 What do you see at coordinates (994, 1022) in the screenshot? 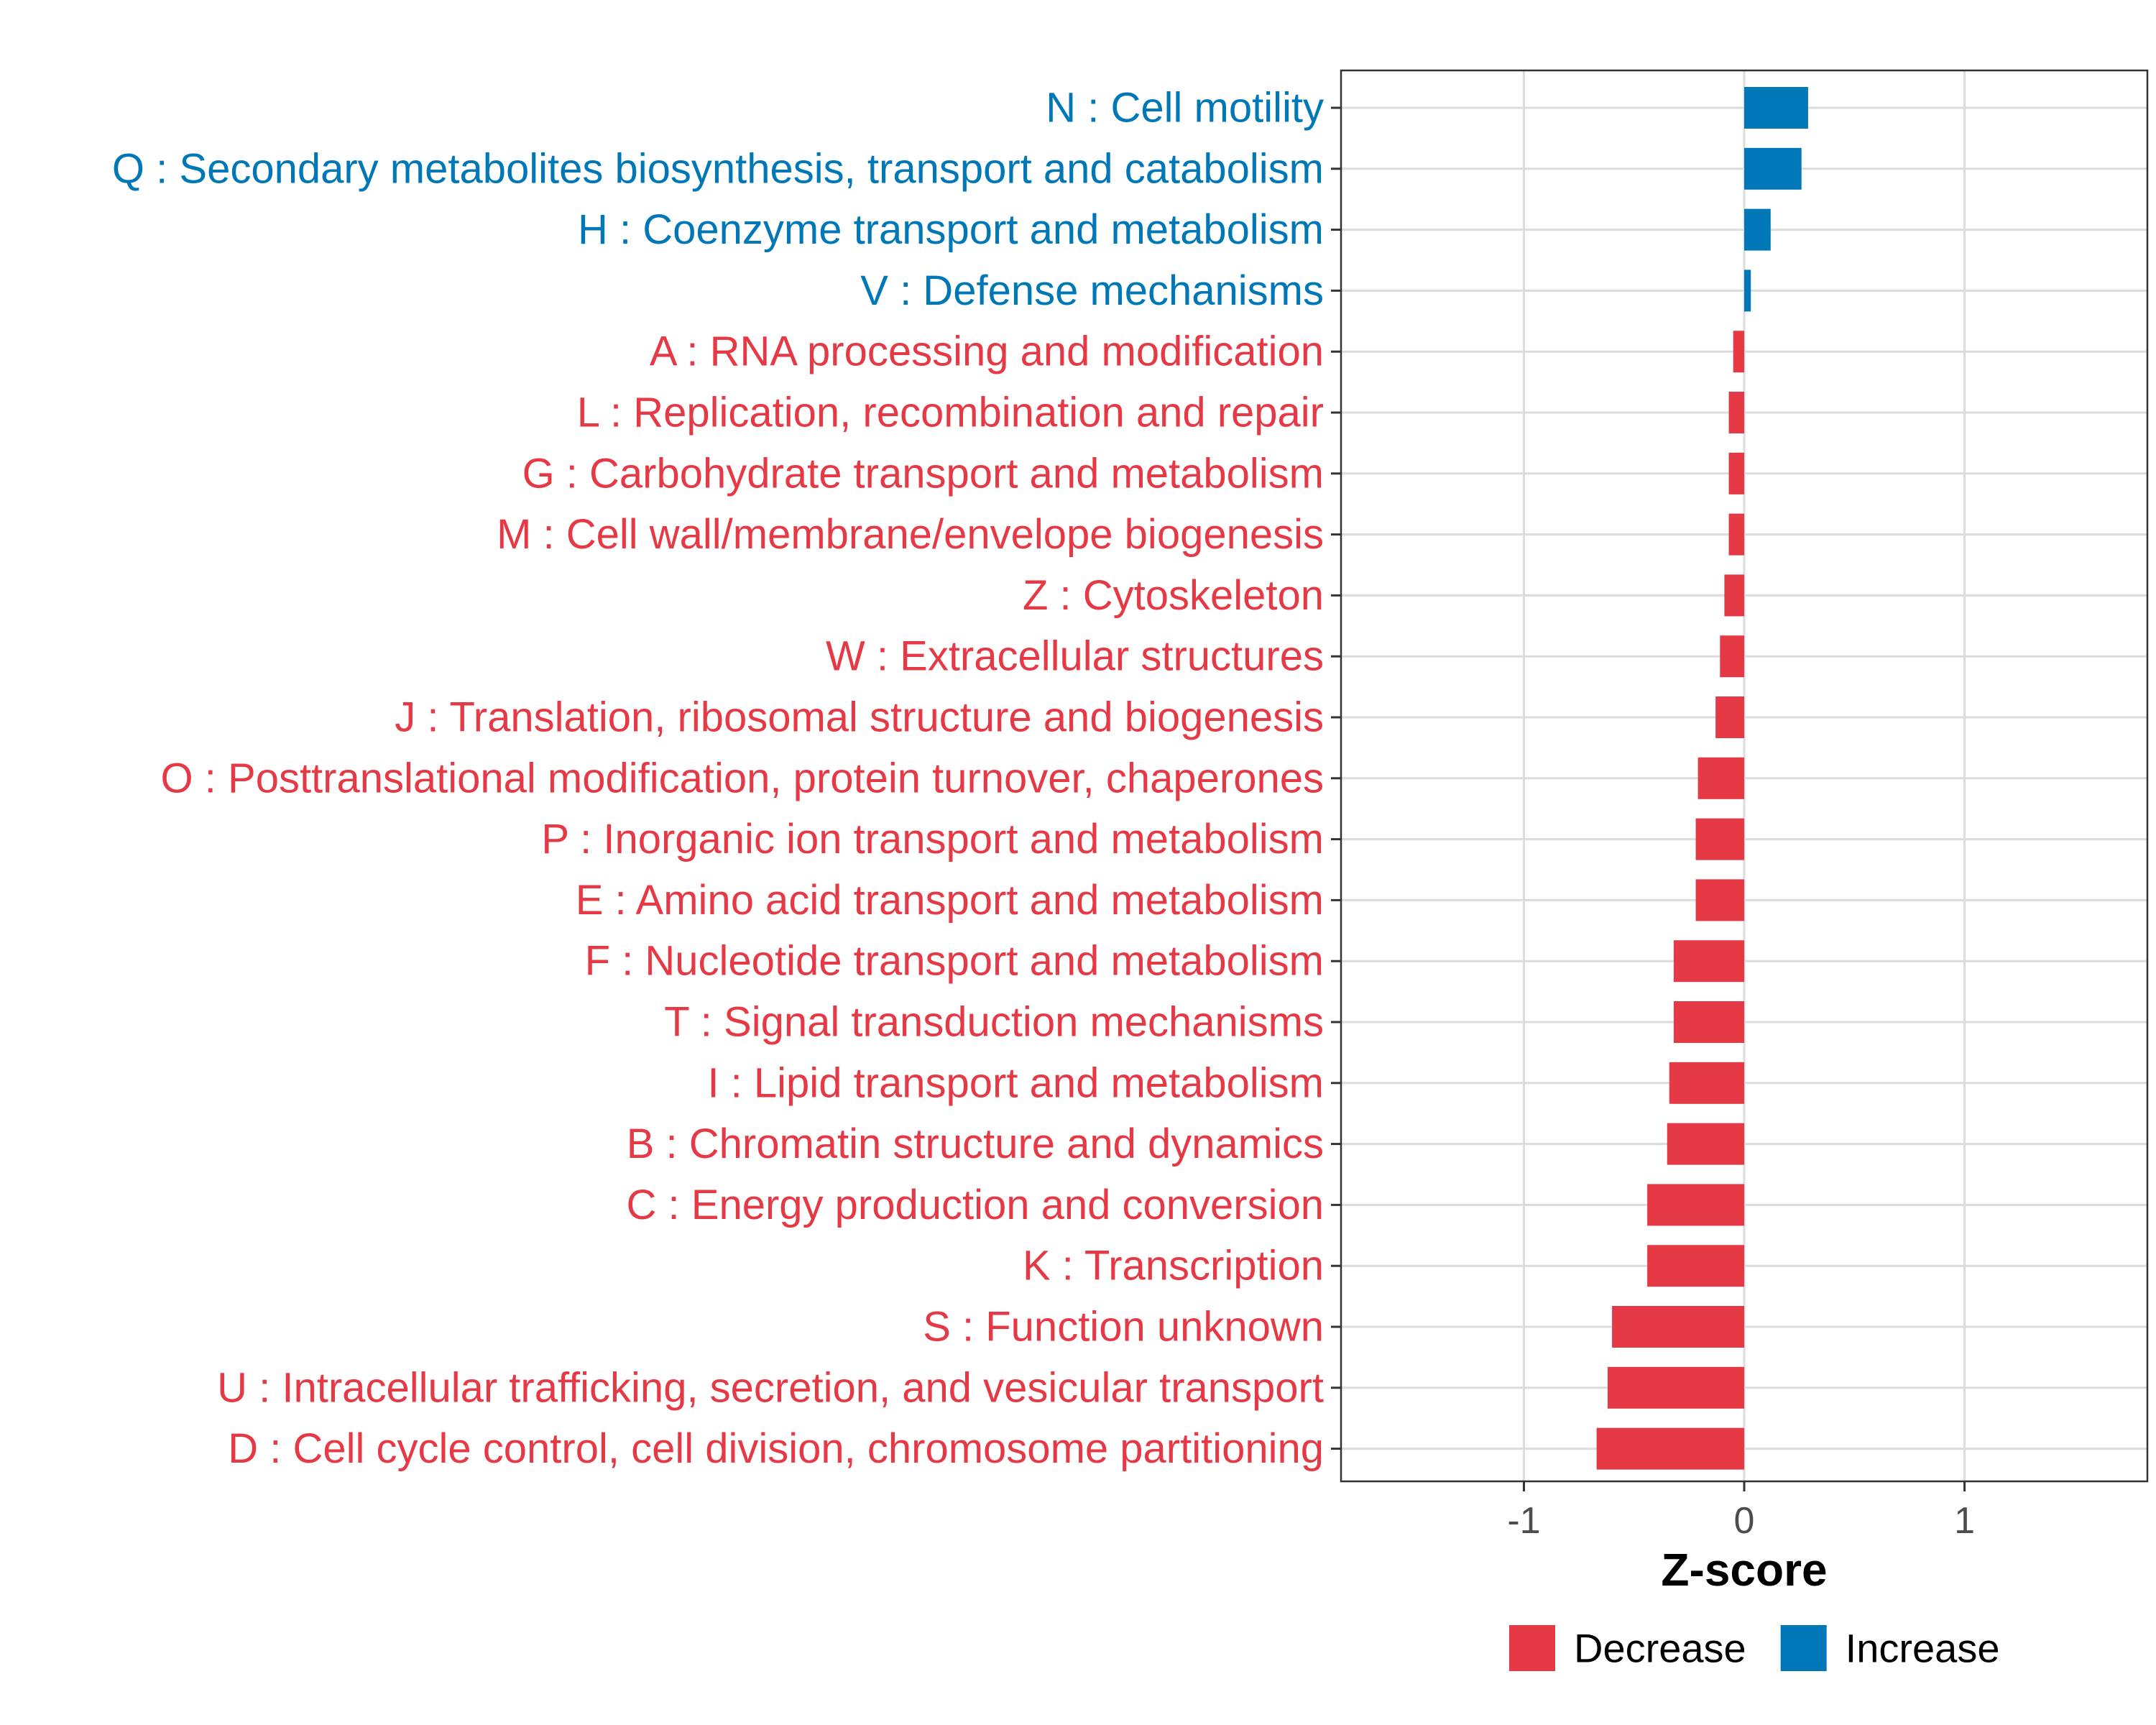
I see `category-label: T : Signal transduction mechanisms` at bounding box center [994, 1022].